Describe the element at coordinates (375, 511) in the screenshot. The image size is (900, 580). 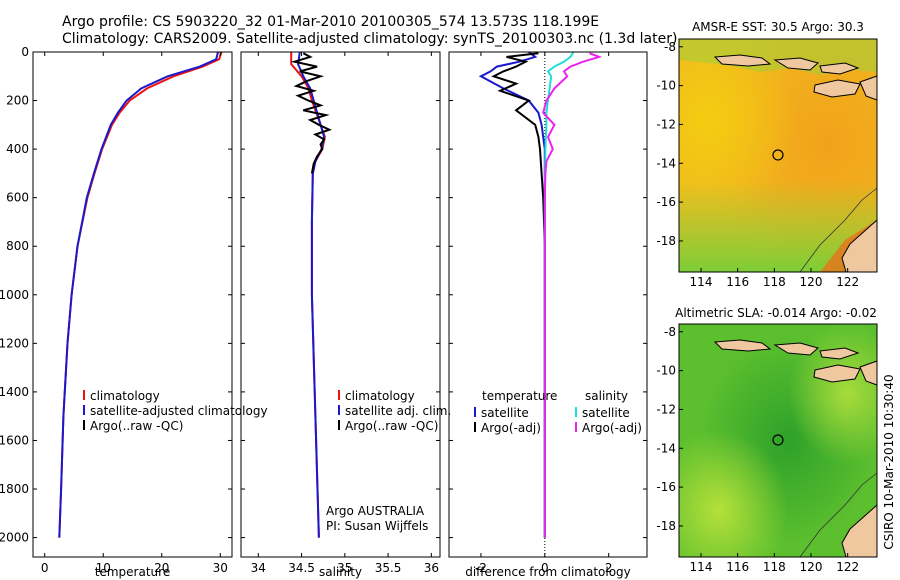
I see `owner-annotation: Argo AUSTRALIA` at that location.